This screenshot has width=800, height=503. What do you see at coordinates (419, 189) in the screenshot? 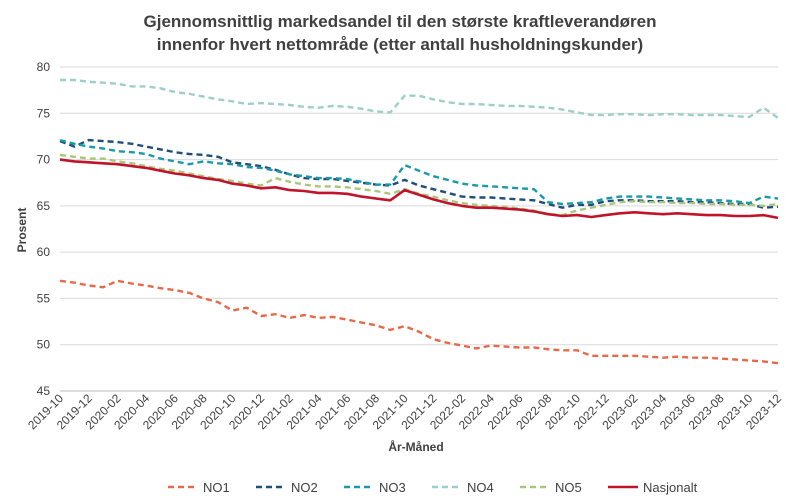
I see `series-line-nasjonalt` at bounding box center [419, 189].